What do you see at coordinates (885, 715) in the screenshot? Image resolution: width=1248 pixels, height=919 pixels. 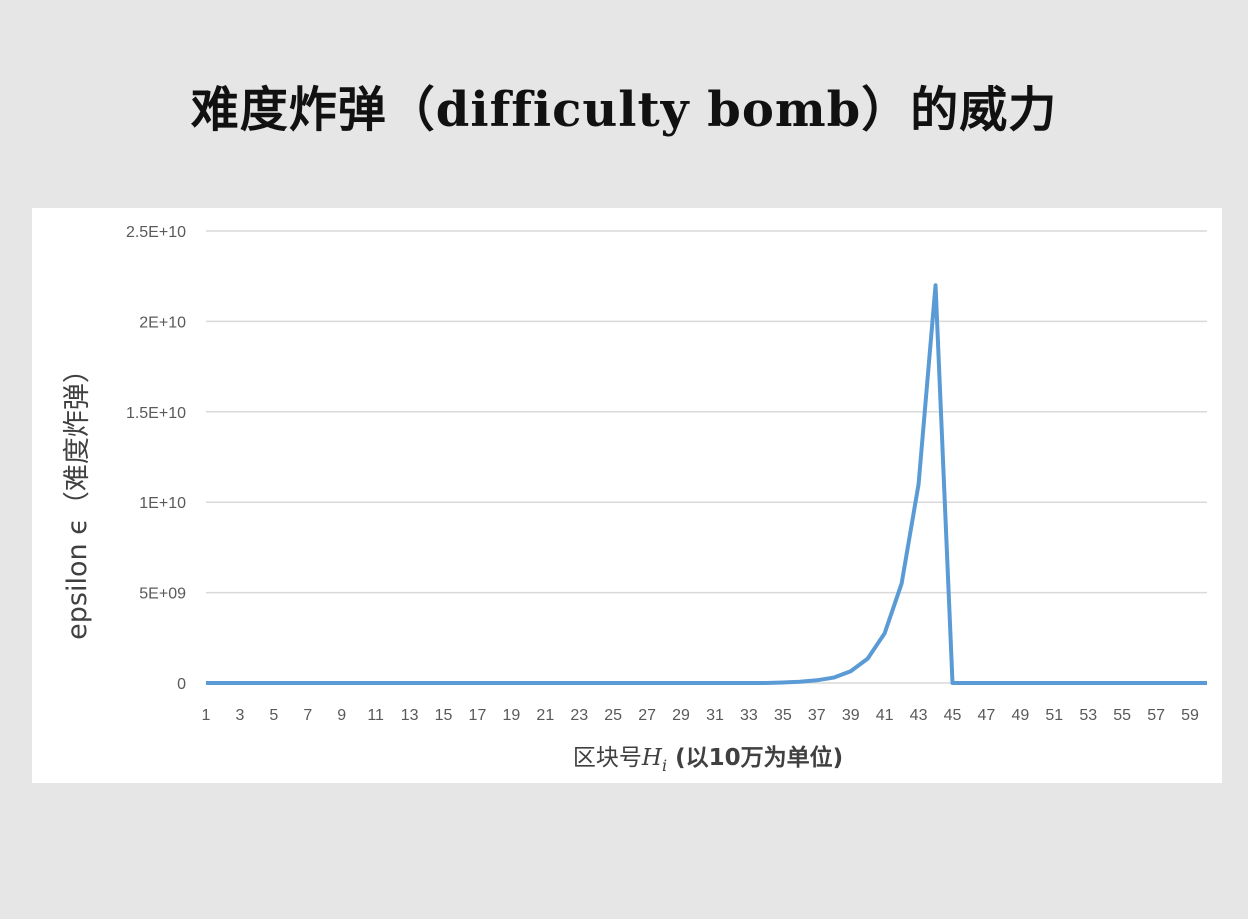 I see `x-tick-label: 41` at bounding box center [885, 715].